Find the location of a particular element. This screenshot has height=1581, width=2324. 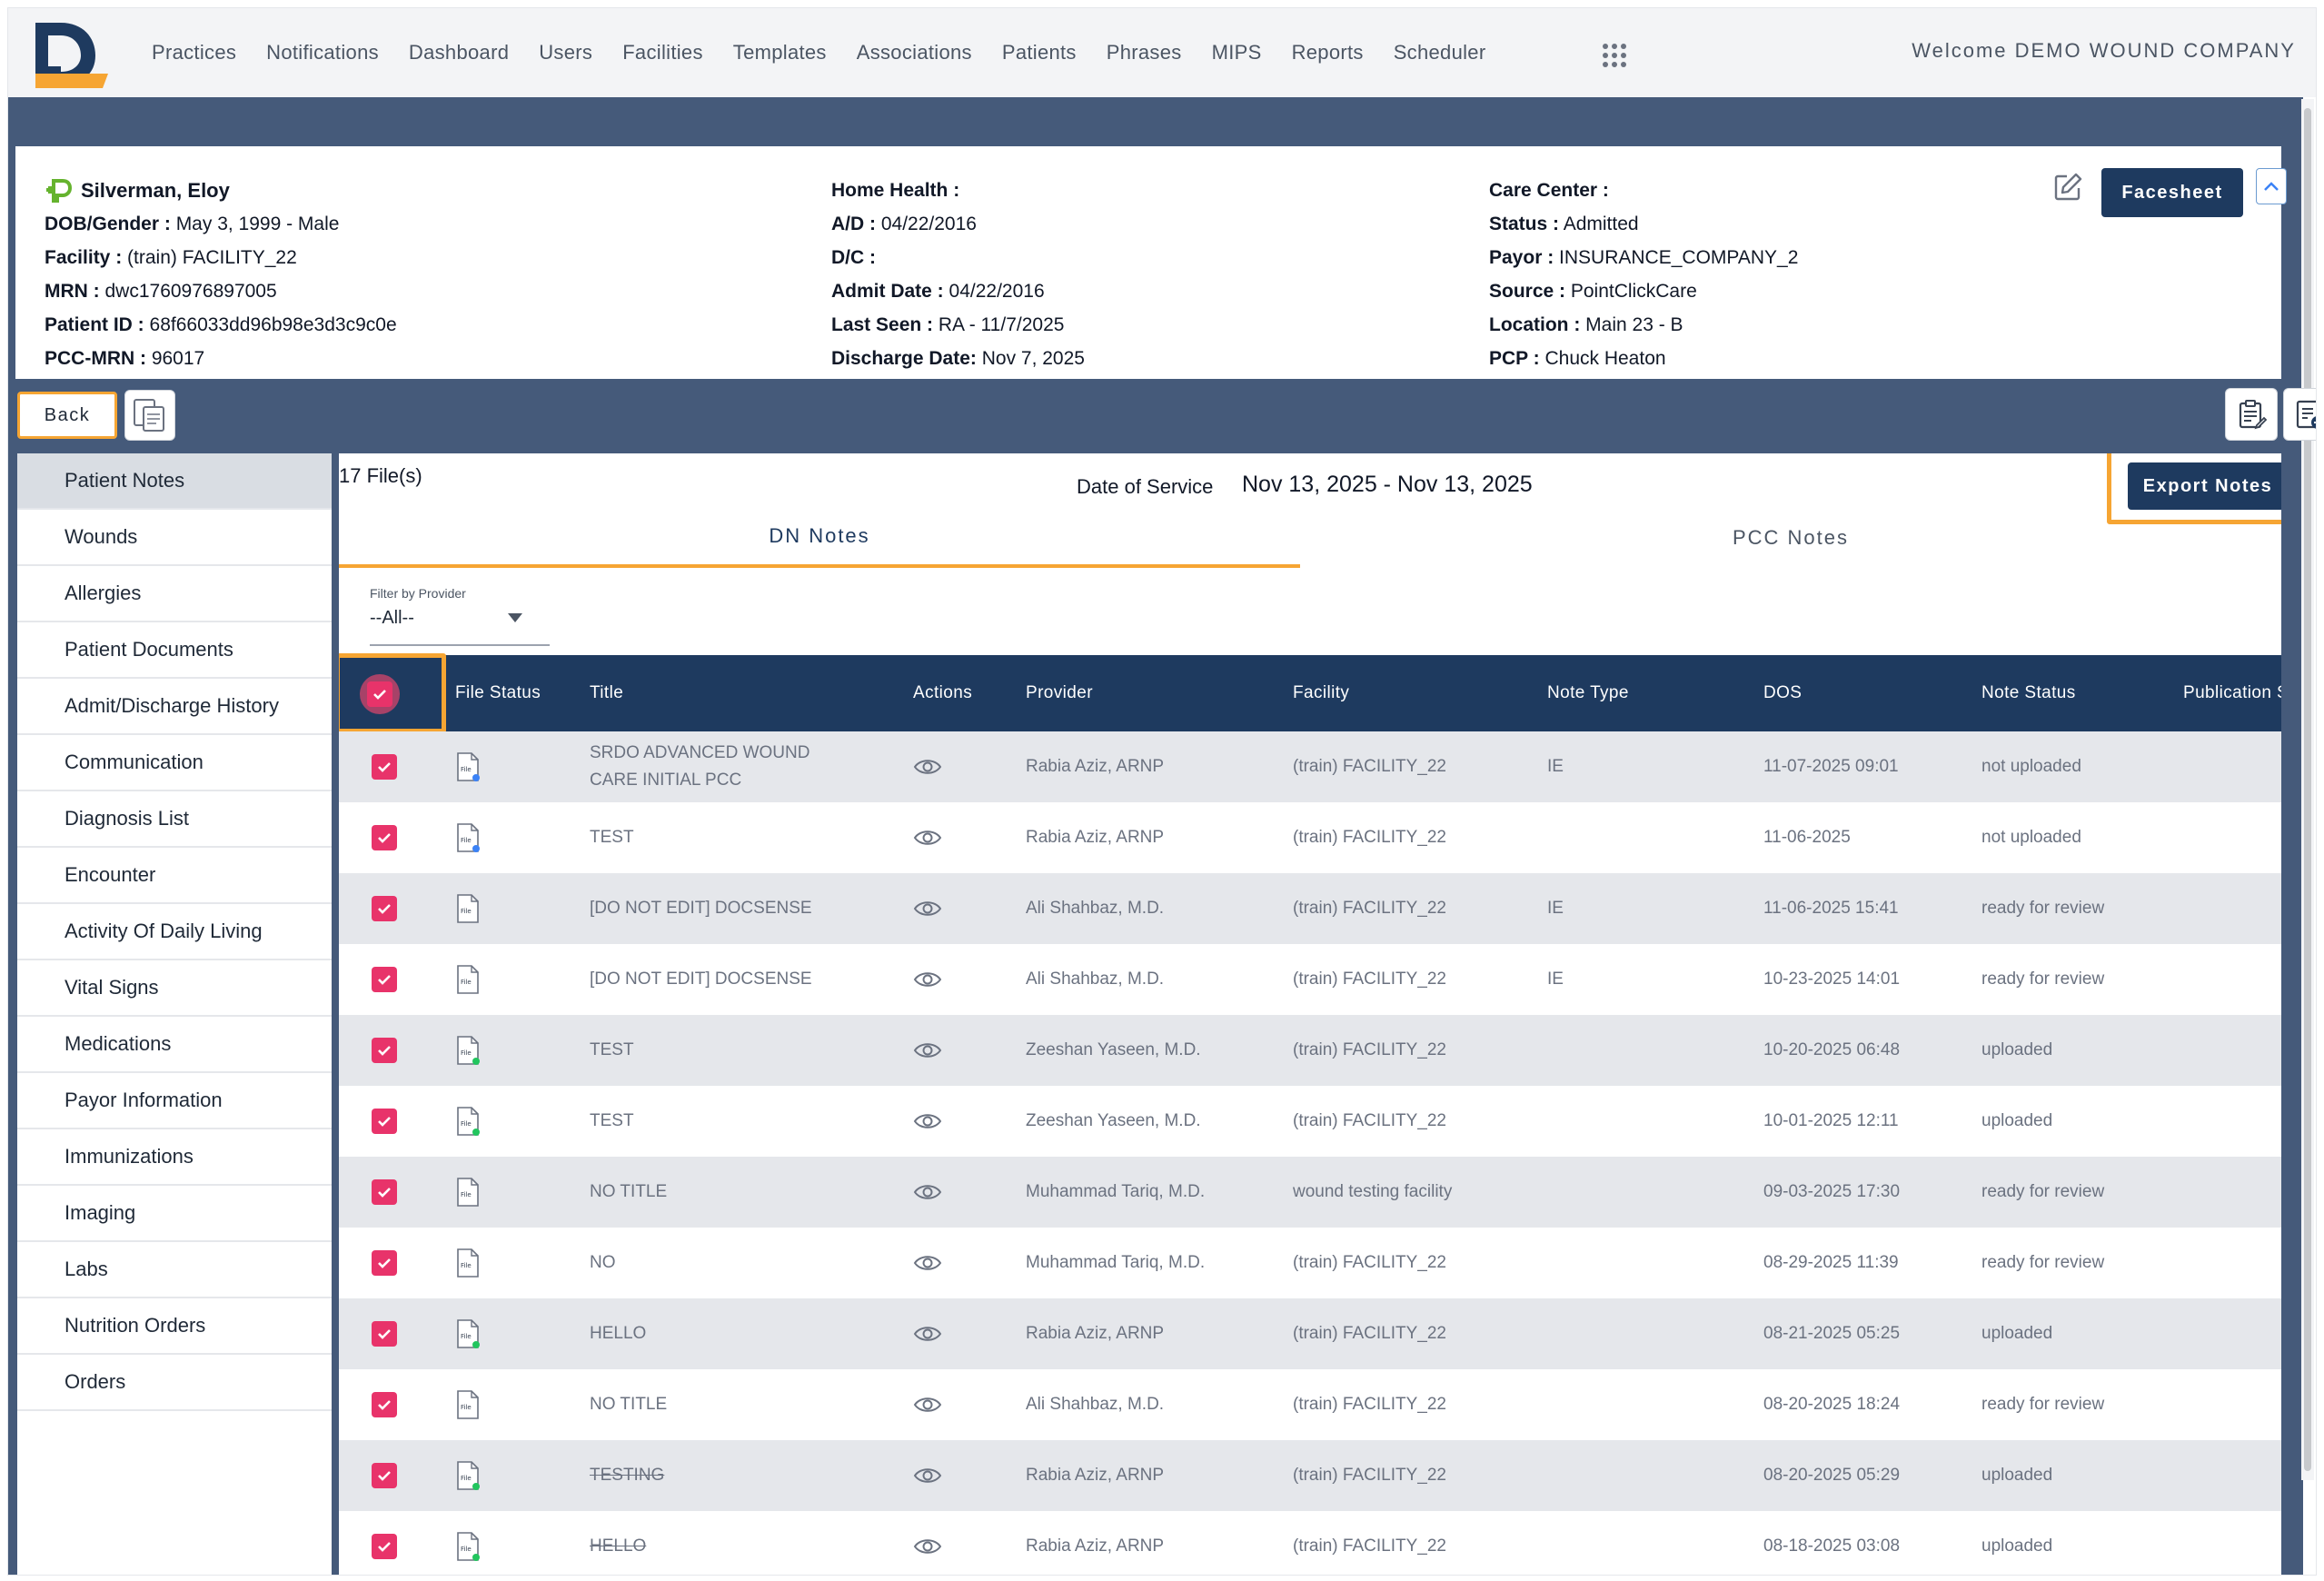

edit-icon is located at coordinates (2067, 187).